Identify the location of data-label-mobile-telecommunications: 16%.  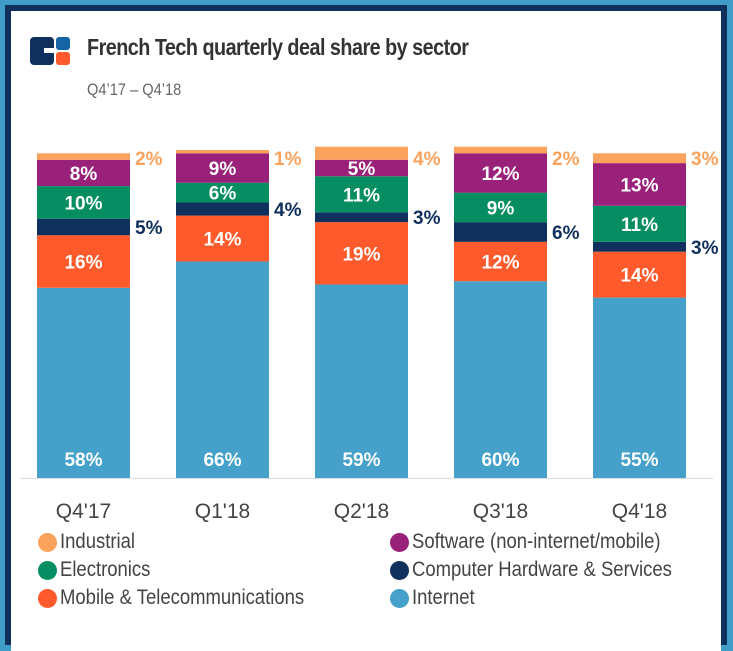
(83, 263).